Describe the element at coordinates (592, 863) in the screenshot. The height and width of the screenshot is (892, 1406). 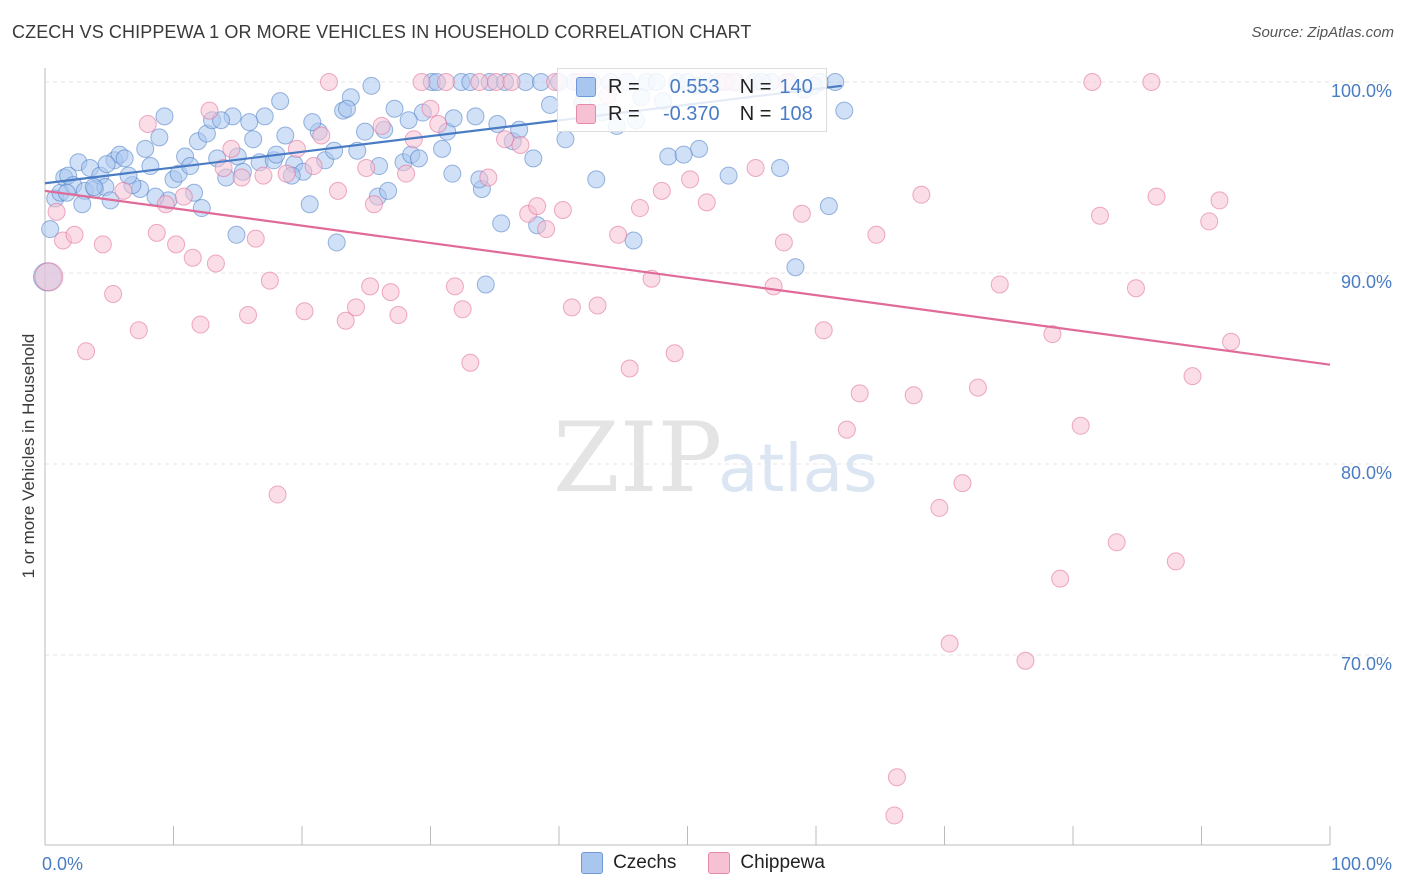
I see `legend-swatch-czechs` at that location.